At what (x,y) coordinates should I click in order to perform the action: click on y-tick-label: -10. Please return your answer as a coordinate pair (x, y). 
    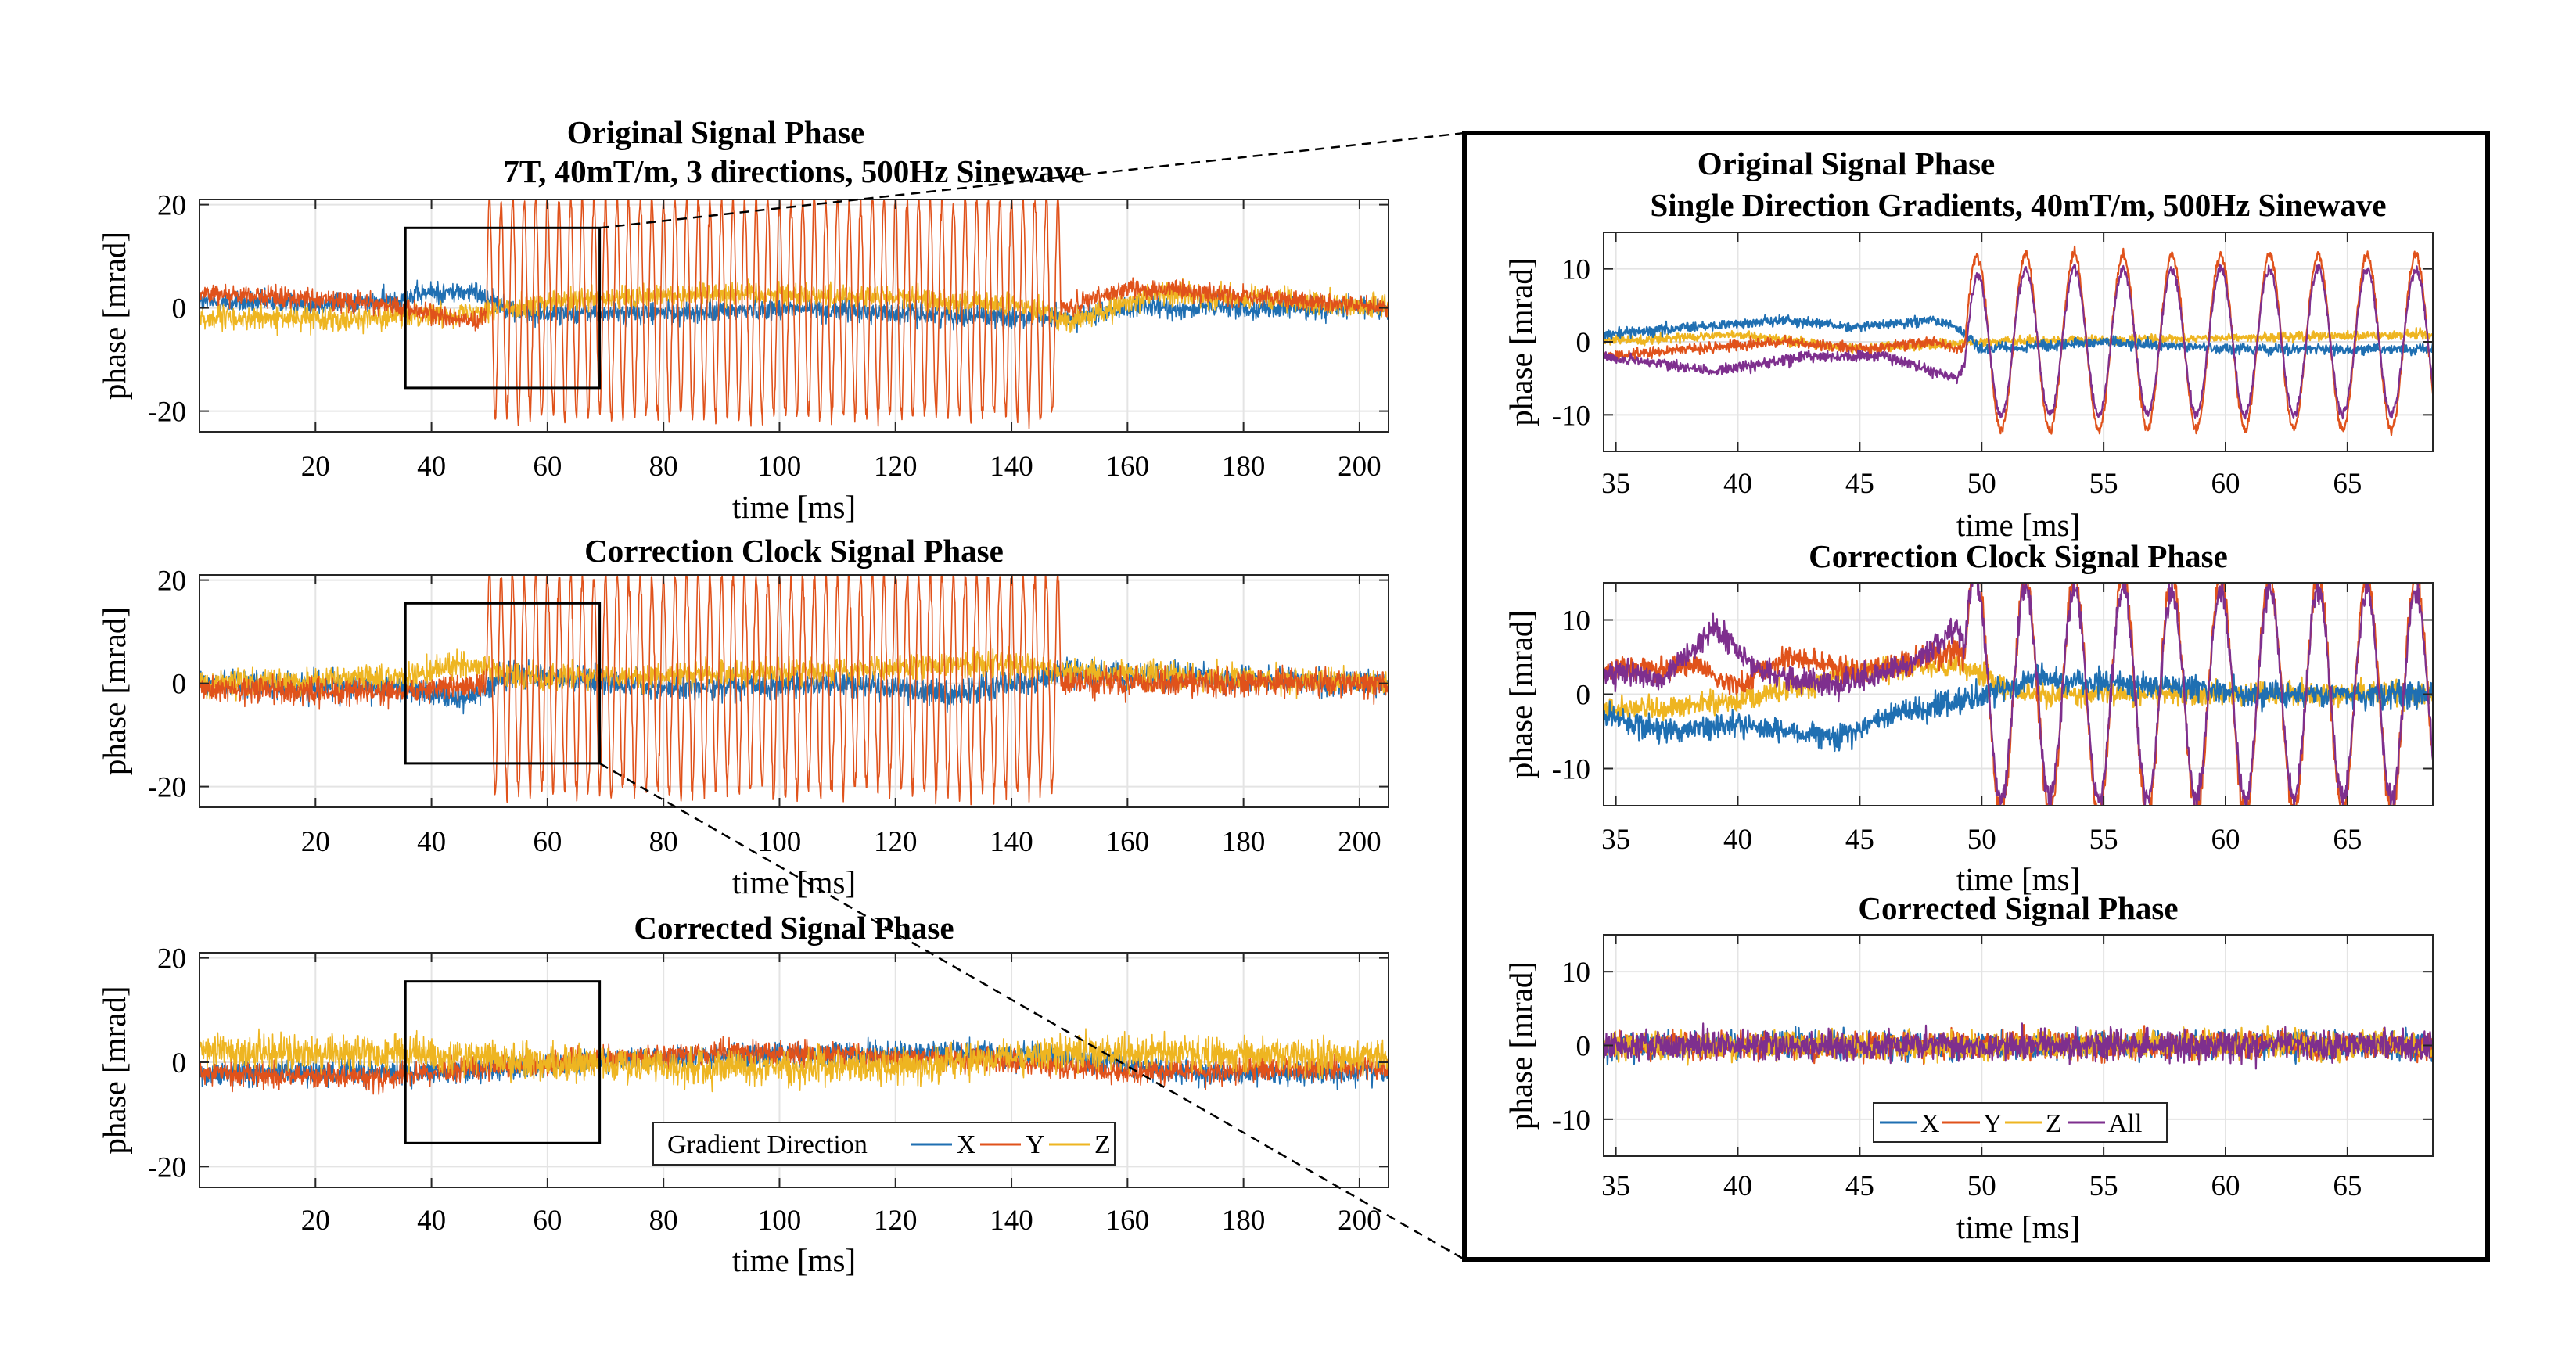
    Looking at the image, I should click on (1571, 416).